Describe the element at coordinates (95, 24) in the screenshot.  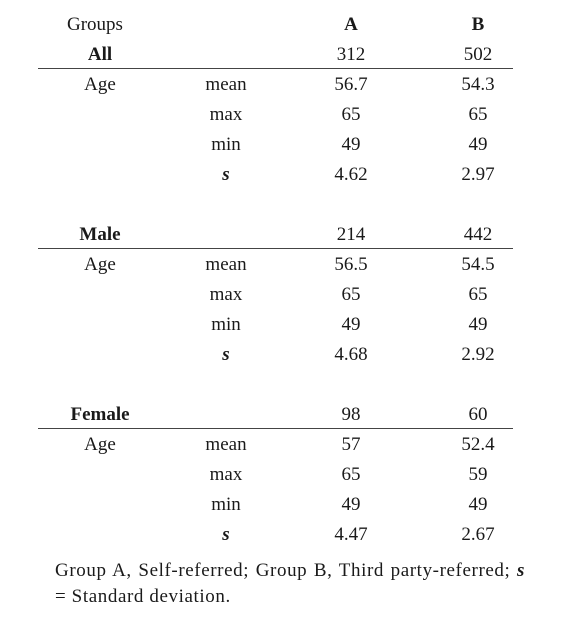
I see `groups-header-label: Groups` at that location.